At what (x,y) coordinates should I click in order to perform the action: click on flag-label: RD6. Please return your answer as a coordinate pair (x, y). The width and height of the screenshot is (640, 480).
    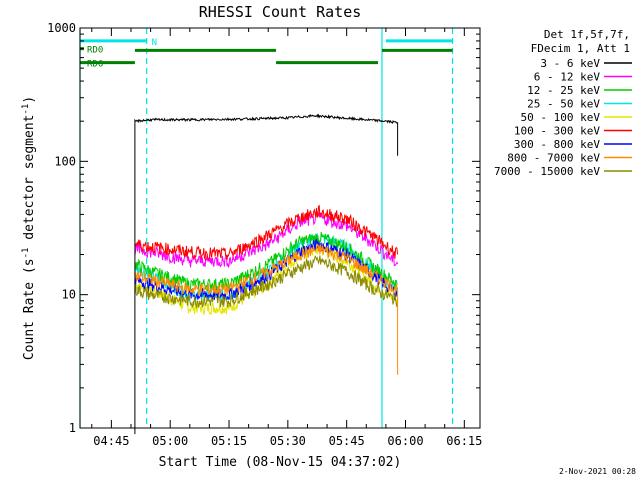
    Looking at the image, I should click on (95, 65).